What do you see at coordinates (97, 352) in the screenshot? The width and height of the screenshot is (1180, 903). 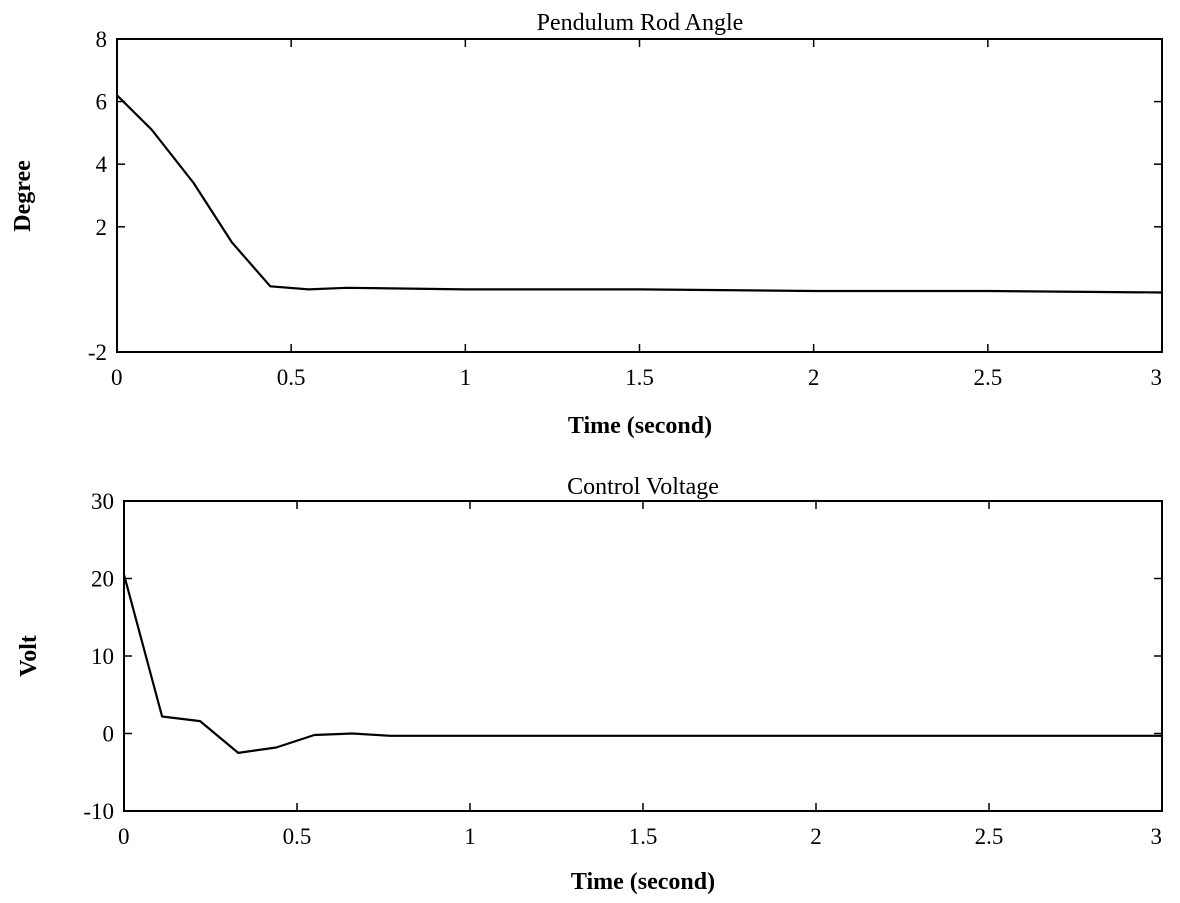 I see `y-tick-label: -2` at bounding box center [97, 352].